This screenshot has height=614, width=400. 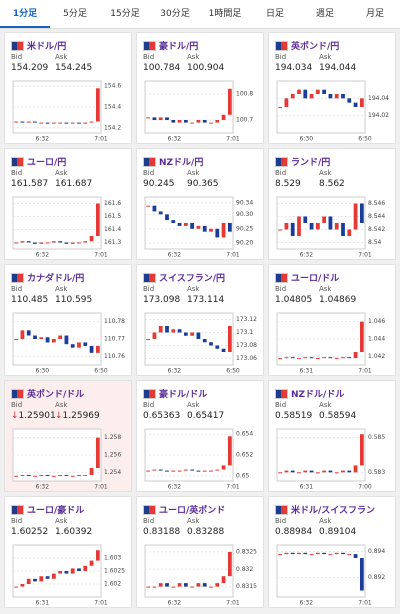 What do you see at coordinates (56, 511) in the screenshot?
I see `pair-name: ユーロ/豪ドル` at bounding box center [56, 511].